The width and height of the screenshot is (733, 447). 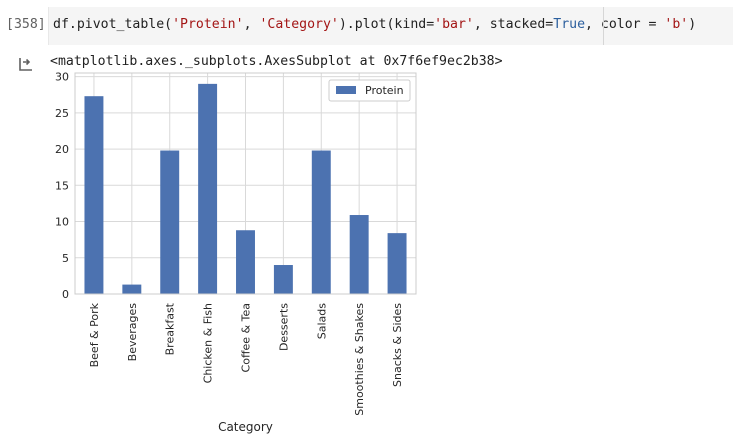 What do you see at coordinates (676, 24) in the screenshot?
I see `code-arg-color: 'b'` at bounding box center [676, 24].